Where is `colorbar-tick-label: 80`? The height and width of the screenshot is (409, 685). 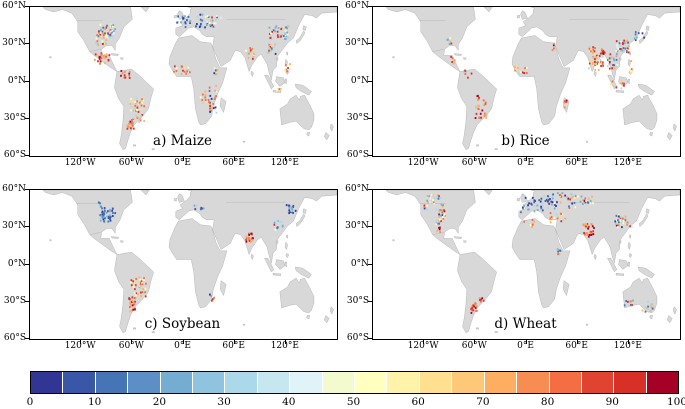 colorbar-tick-label: 80 is located at coordinates (547, 402).